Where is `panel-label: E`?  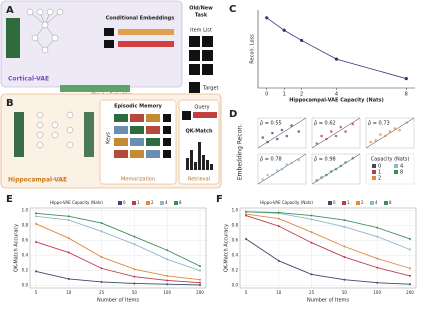 panel-label: E is located at coordinates (9, 199).